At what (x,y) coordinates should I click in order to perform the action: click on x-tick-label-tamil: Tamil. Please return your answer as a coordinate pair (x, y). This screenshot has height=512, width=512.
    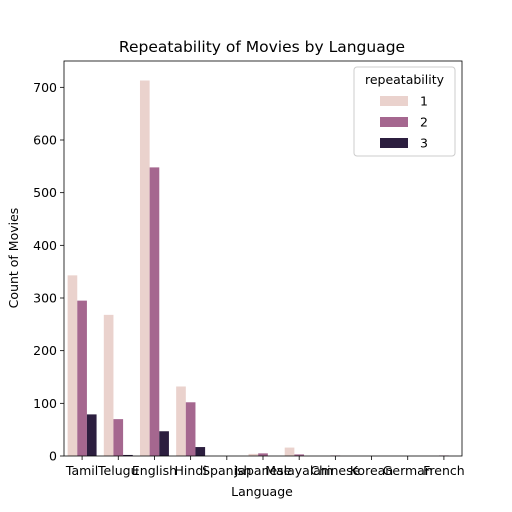
    Looking at the image, I should click on (81, 470).